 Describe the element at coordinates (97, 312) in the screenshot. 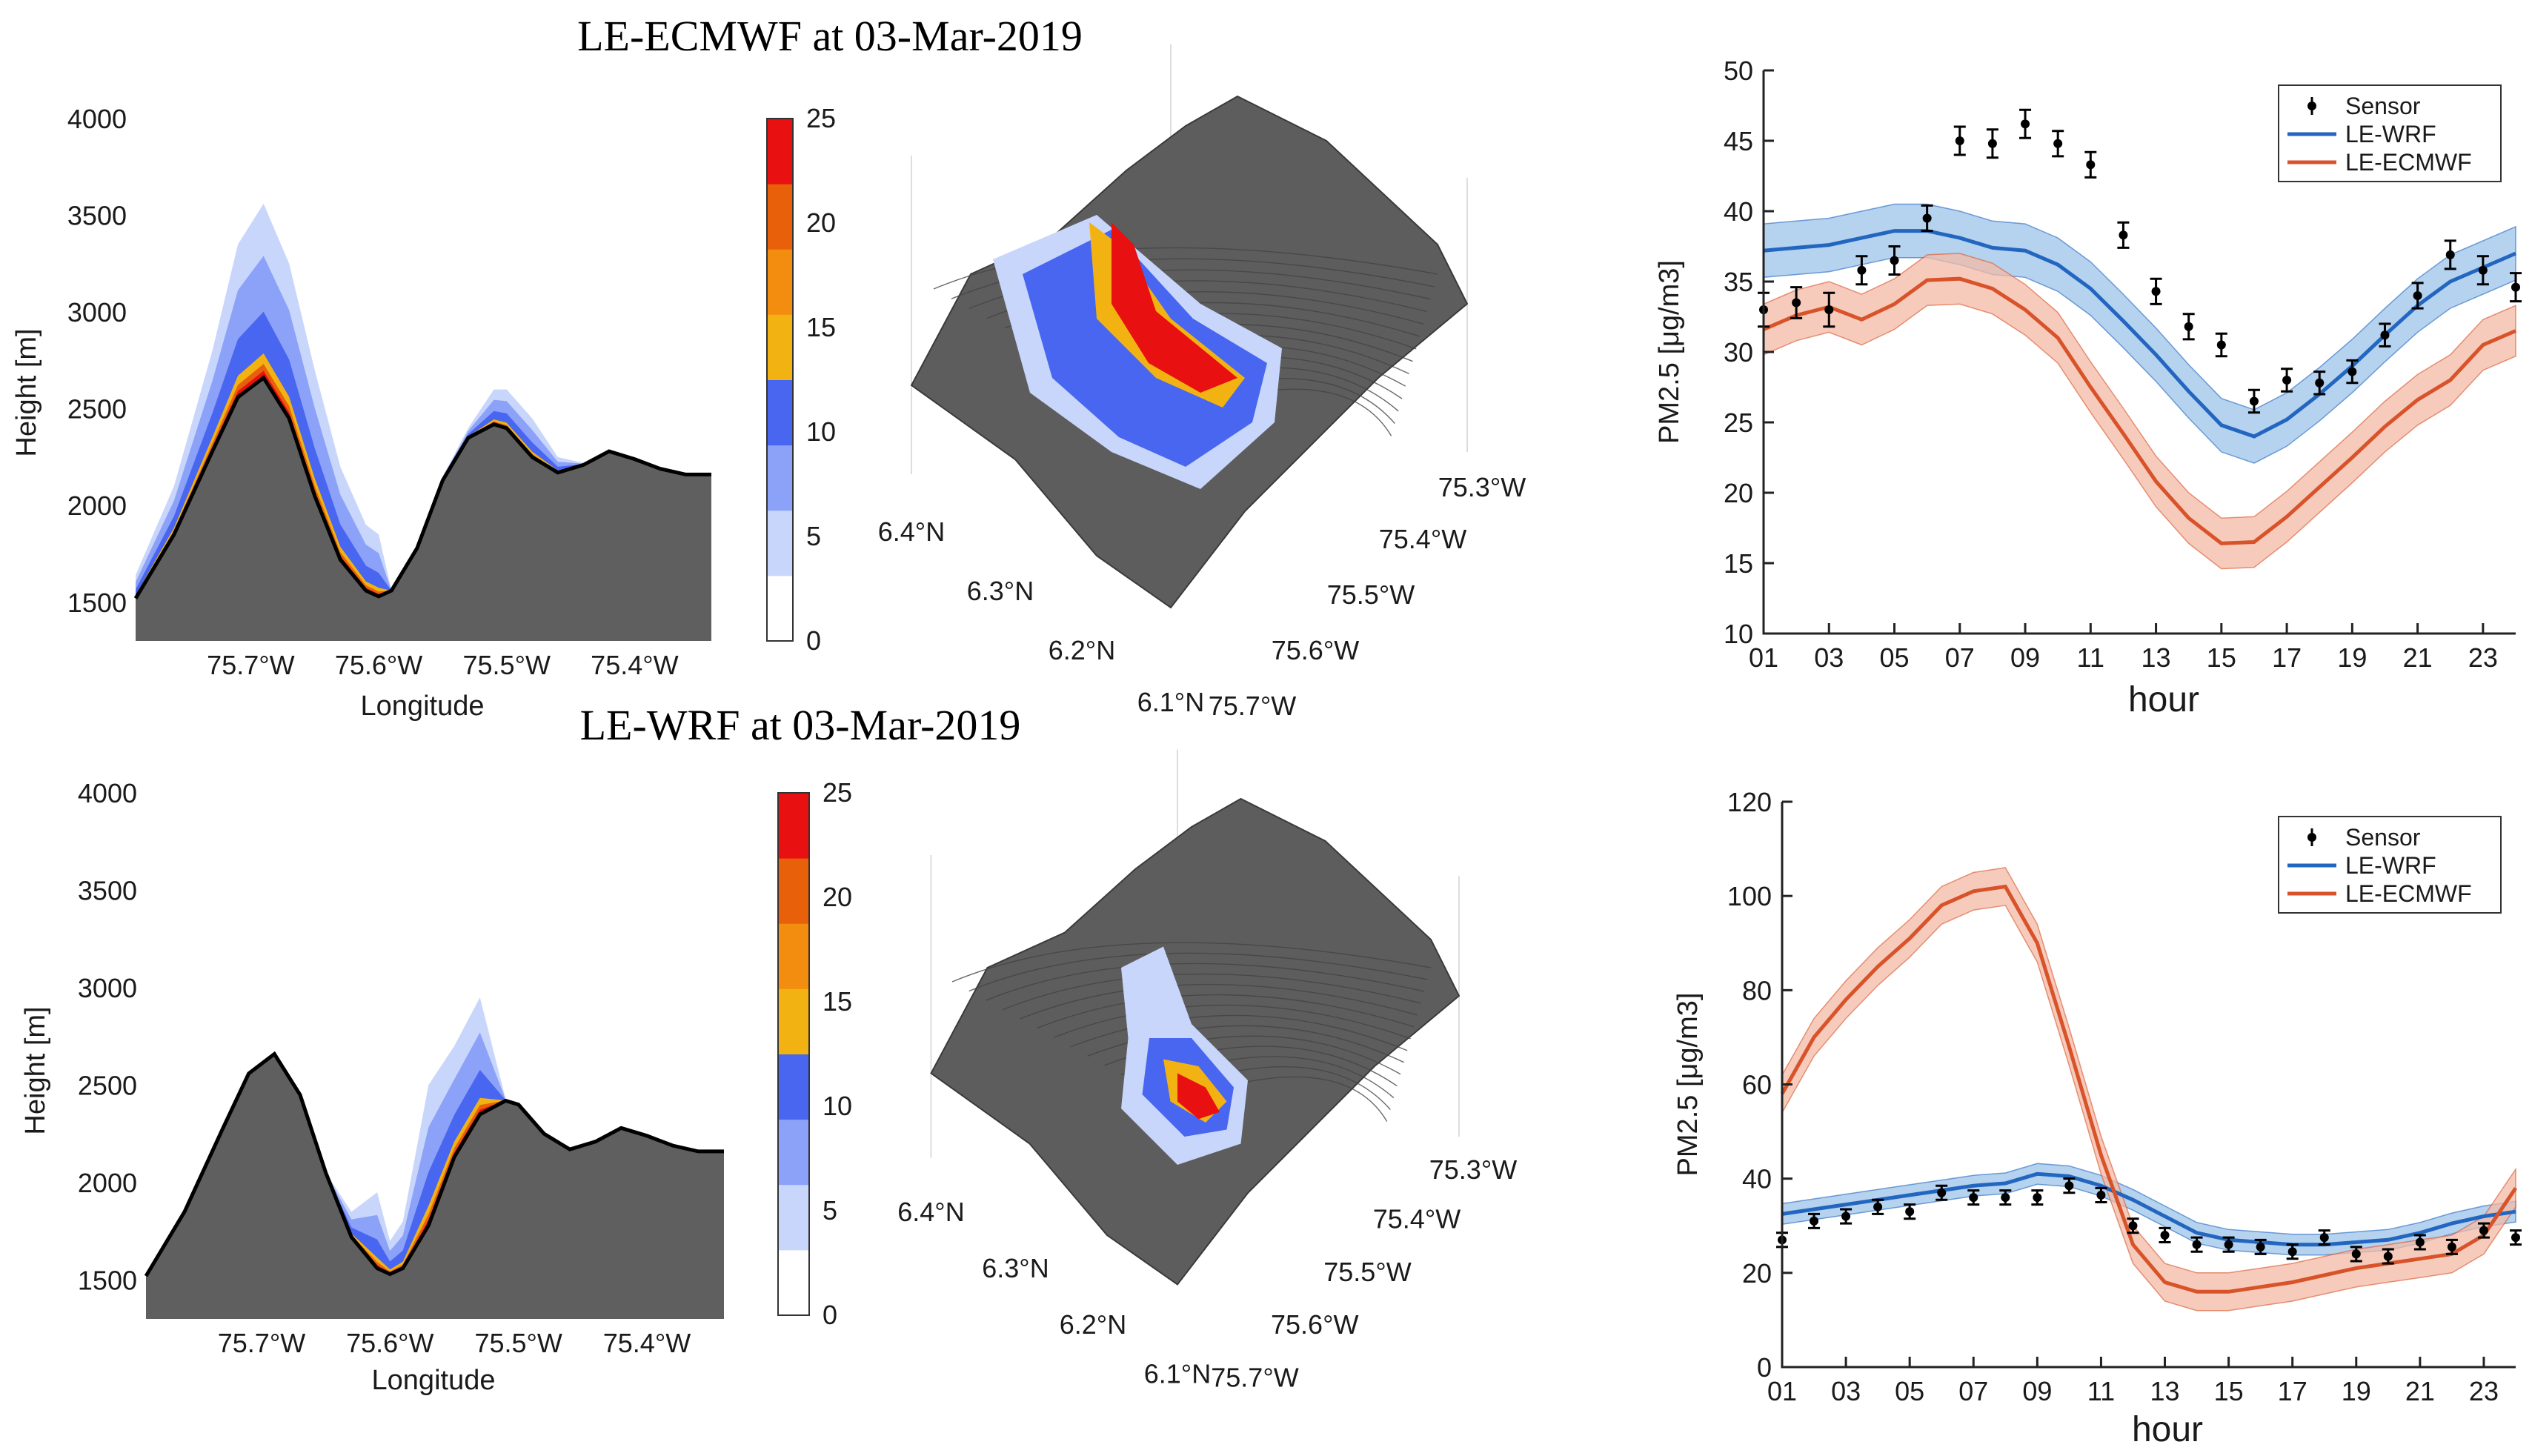

I see `y-tick-label: 3000` at that location.